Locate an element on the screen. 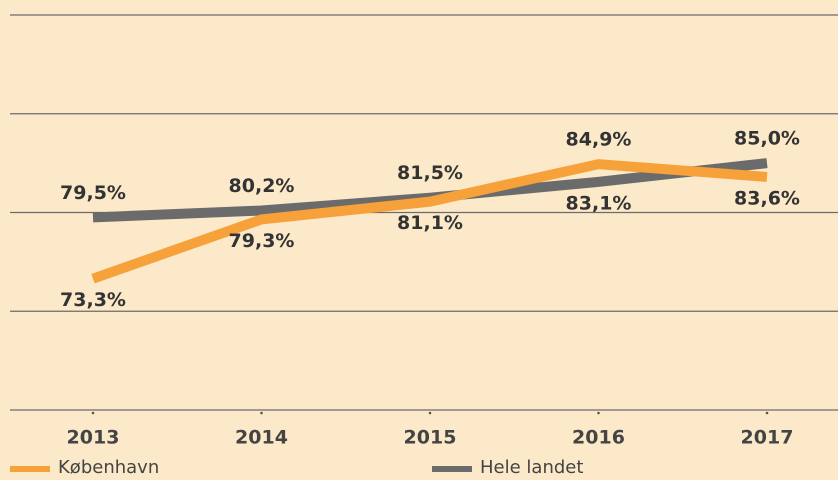 The height and width of the screenshot is (480, 838). legend-label: København is located at coordinates (108, 467).